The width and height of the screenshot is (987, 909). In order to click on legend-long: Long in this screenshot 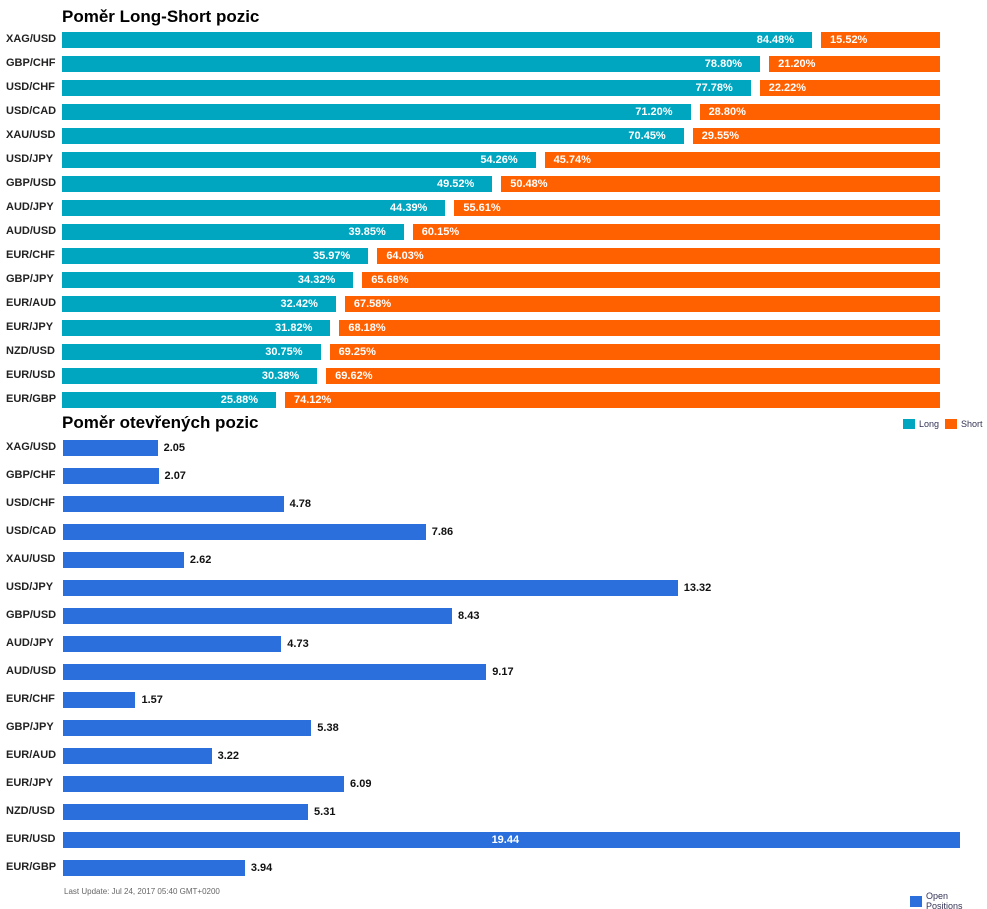, I will do `click(921, 424)`.